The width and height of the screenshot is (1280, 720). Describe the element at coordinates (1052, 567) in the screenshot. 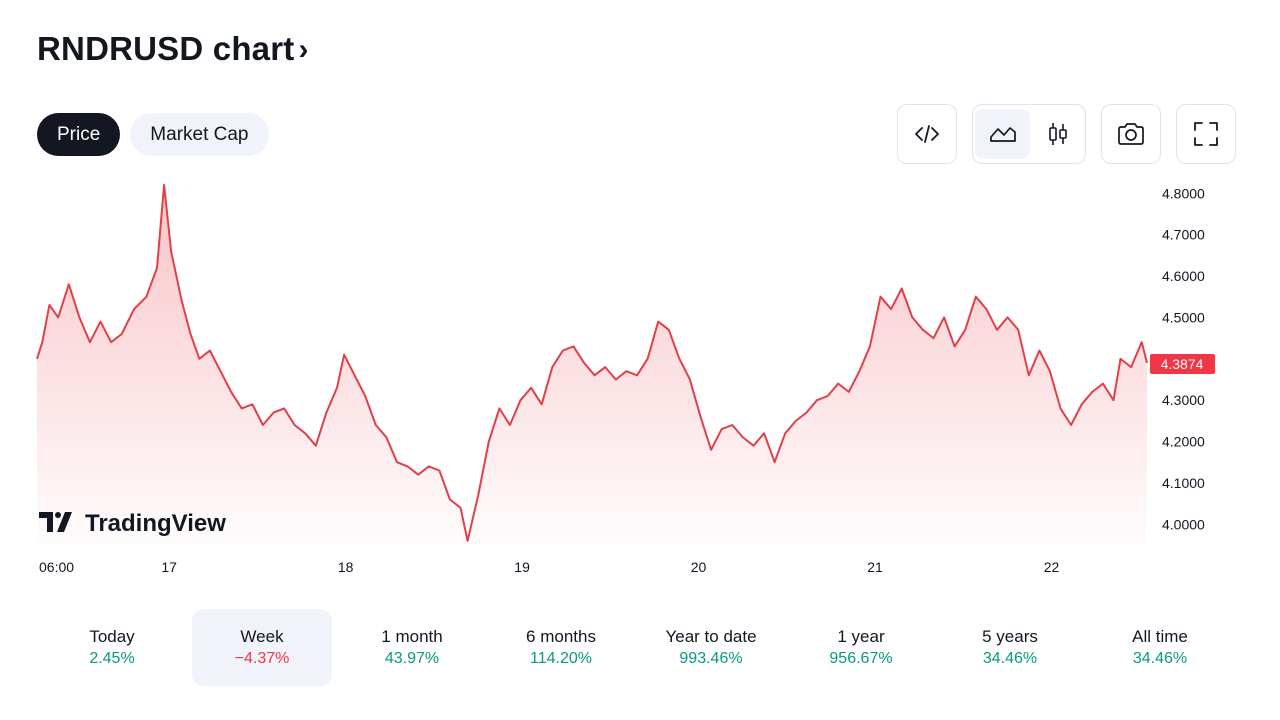

I see `x-tick-label: 22` at that location.